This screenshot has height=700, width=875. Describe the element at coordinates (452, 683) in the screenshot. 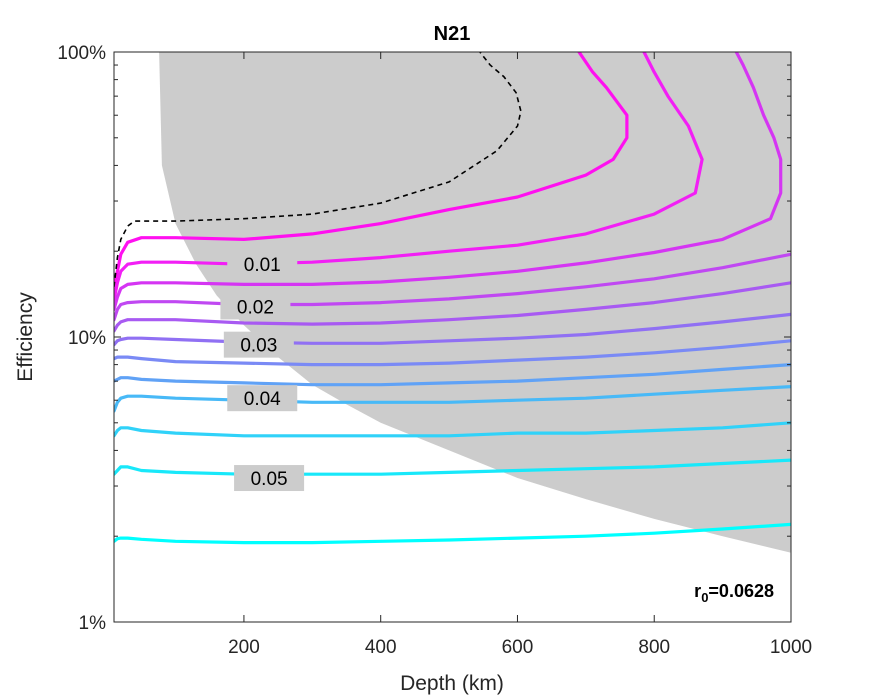

I see `x-axis-label: Depth (km)` at that location.